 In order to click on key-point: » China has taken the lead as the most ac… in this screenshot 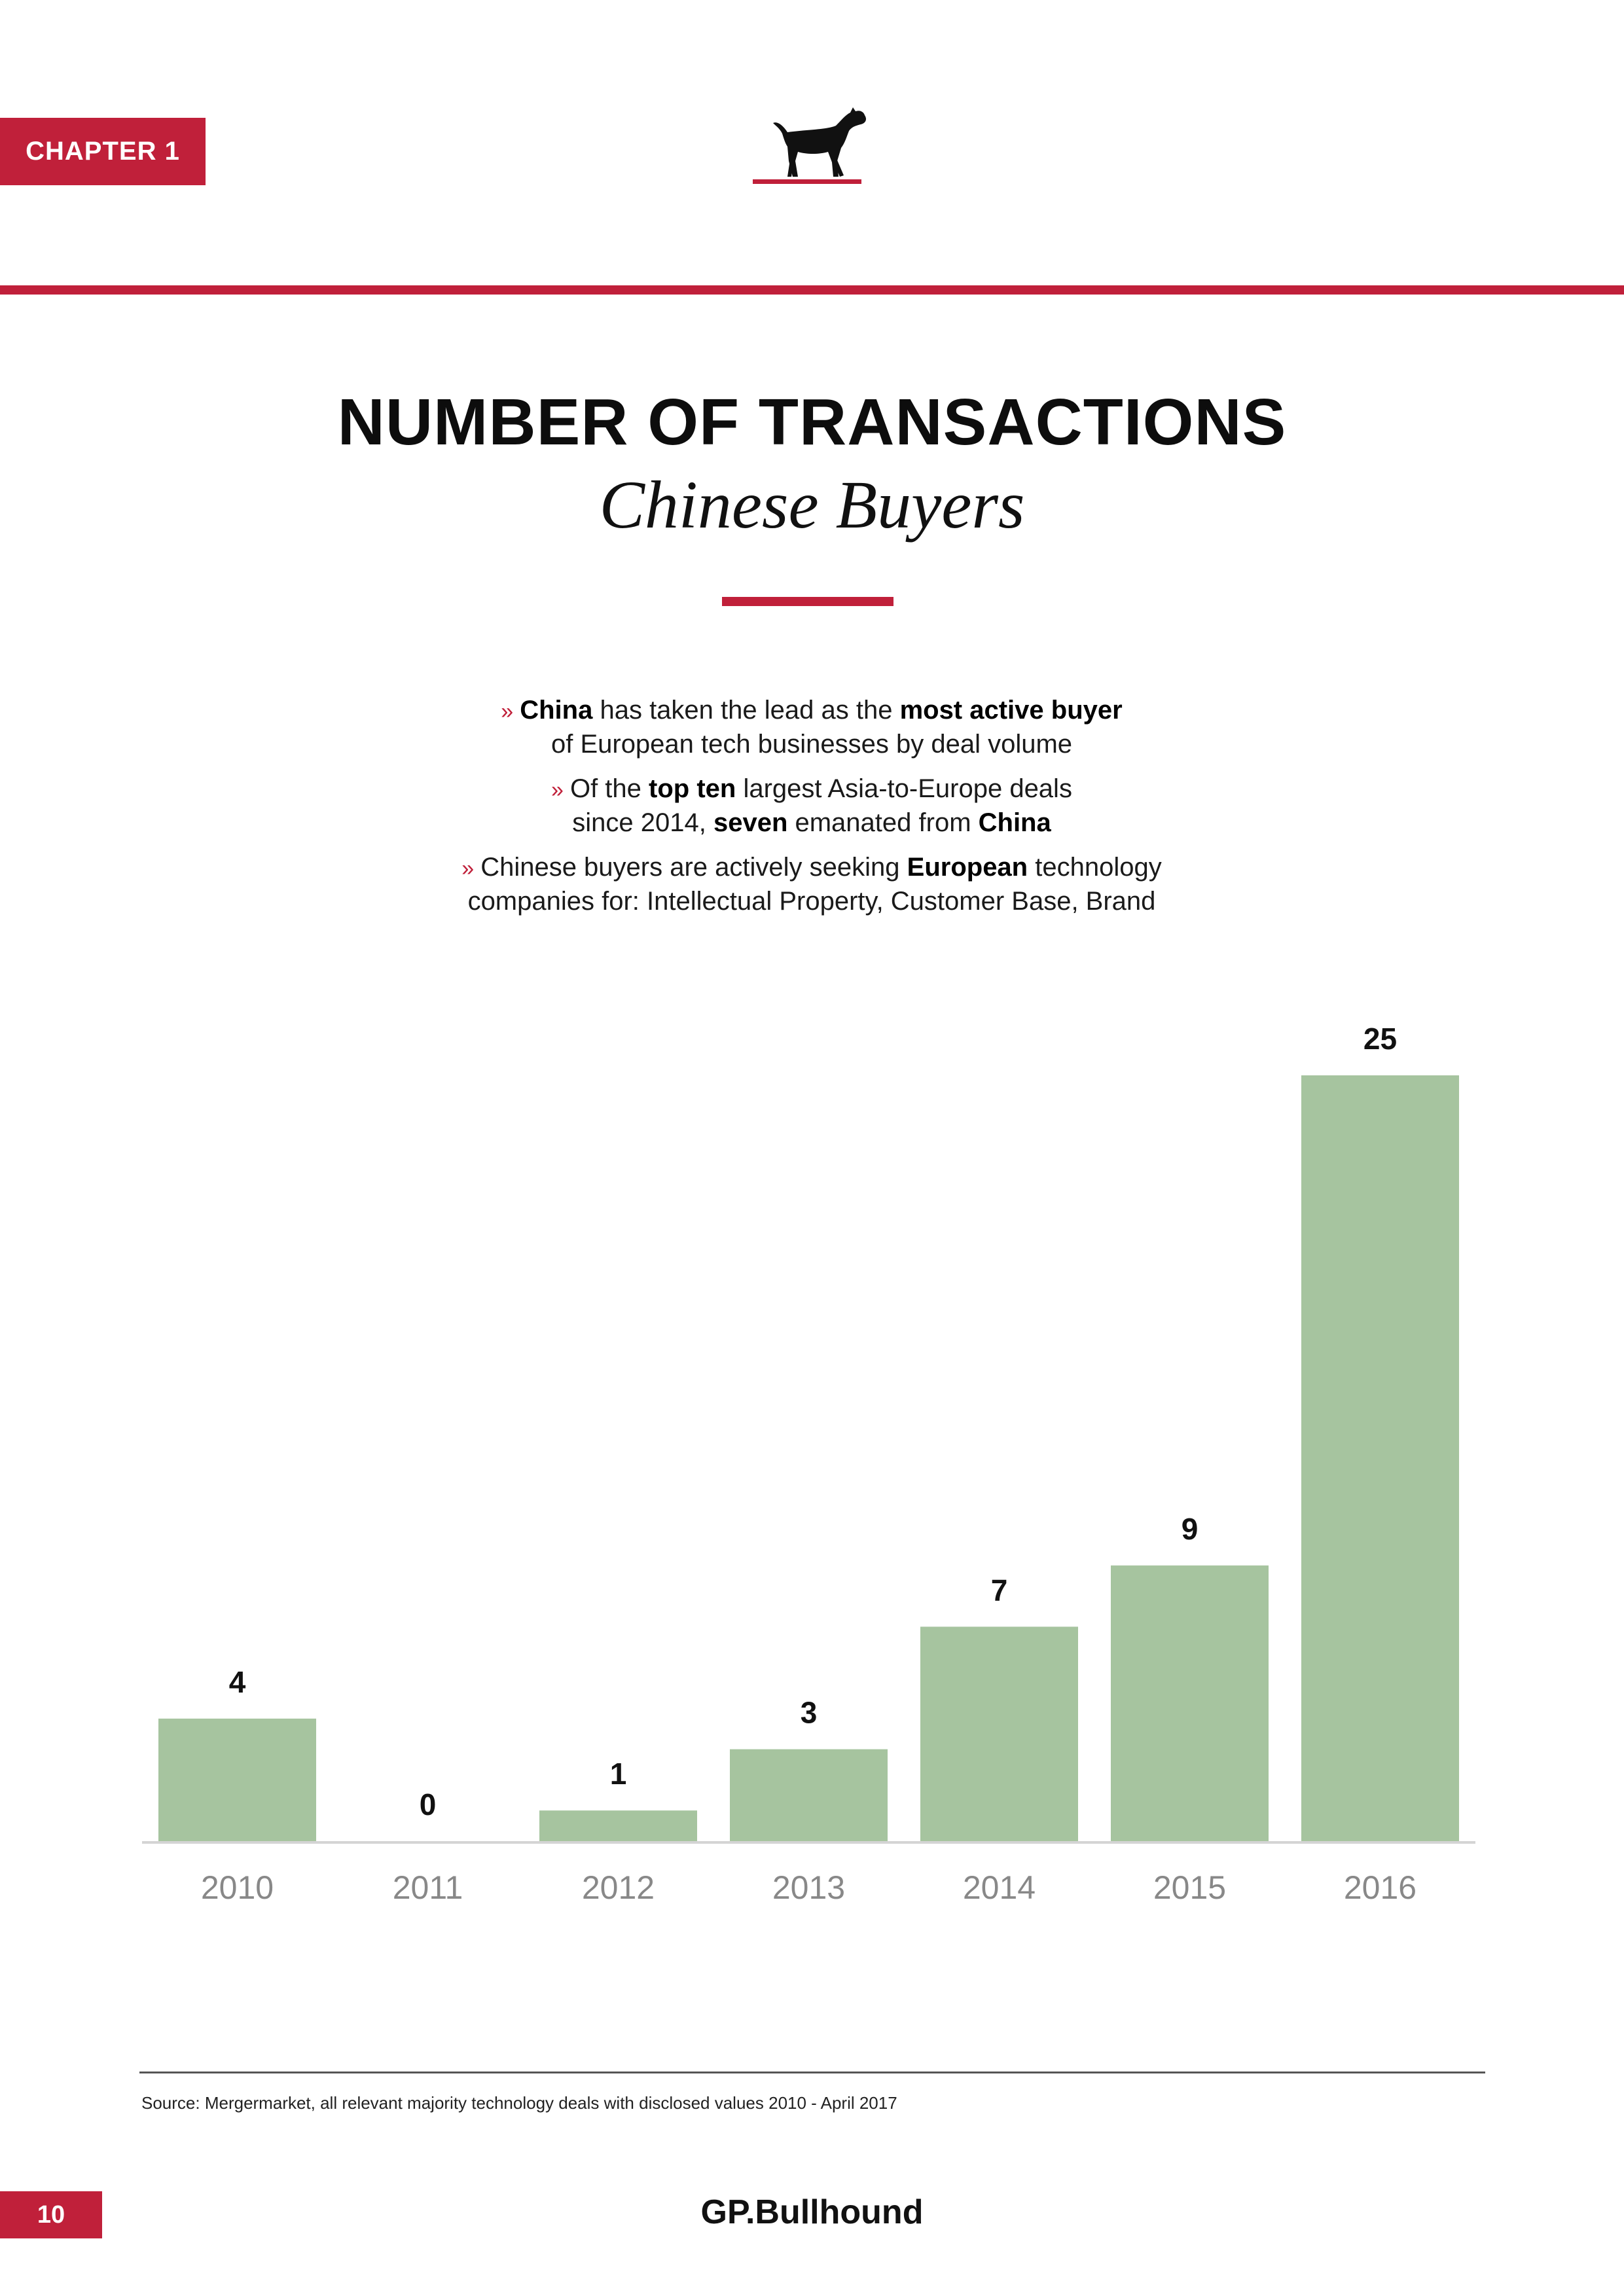, I will do `click(811, 727)`.